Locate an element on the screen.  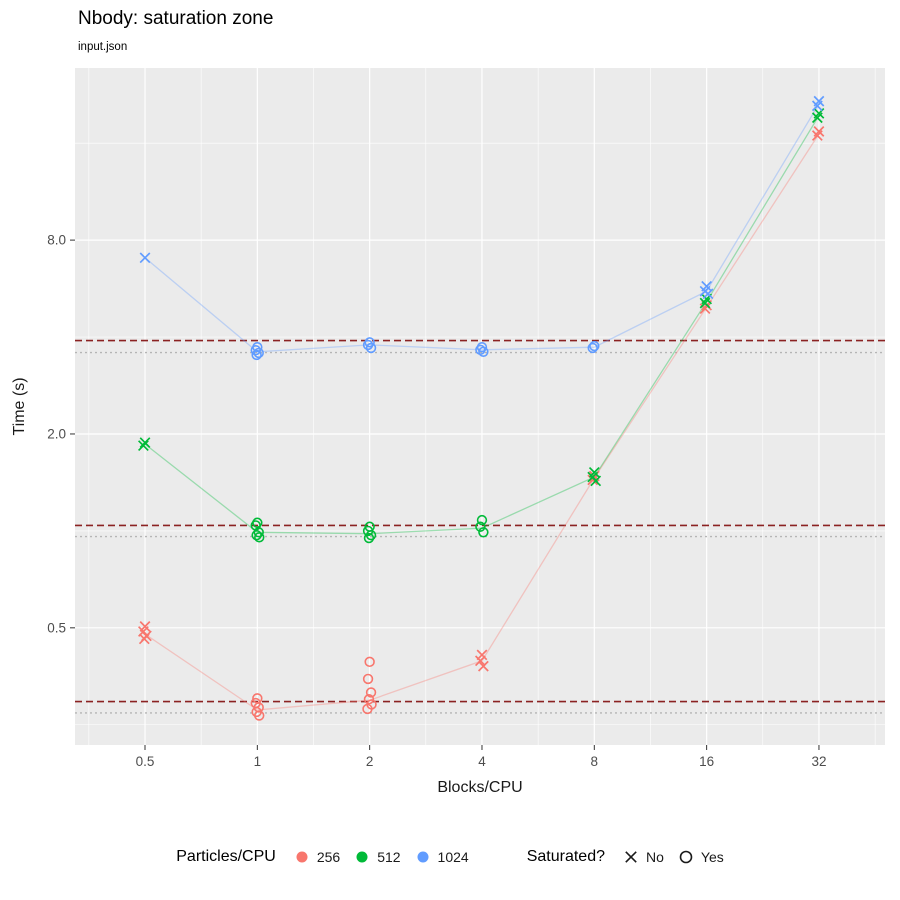
legend-item-label: 512 is located at coordinates (389, 857).